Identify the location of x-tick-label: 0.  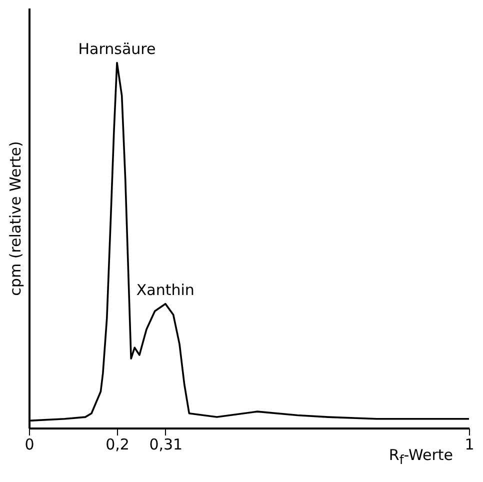
(29, 445).